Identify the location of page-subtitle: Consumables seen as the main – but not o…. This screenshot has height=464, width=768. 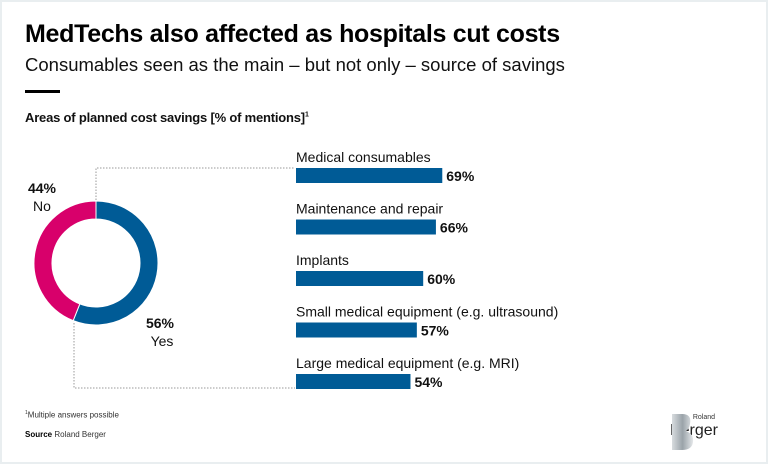
(295, 64).